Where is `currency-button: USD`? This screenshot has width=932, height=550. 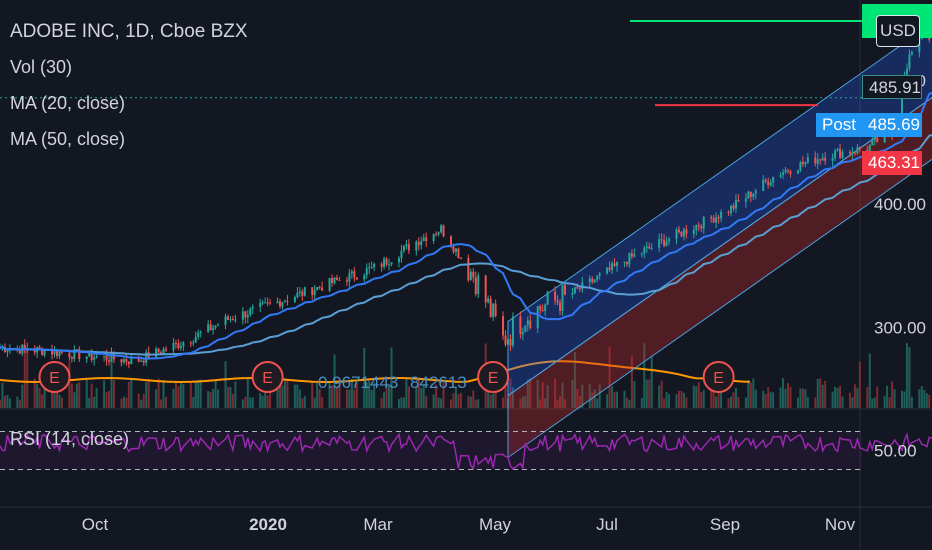
currency-button: USD is located at coordinates (898, 31).